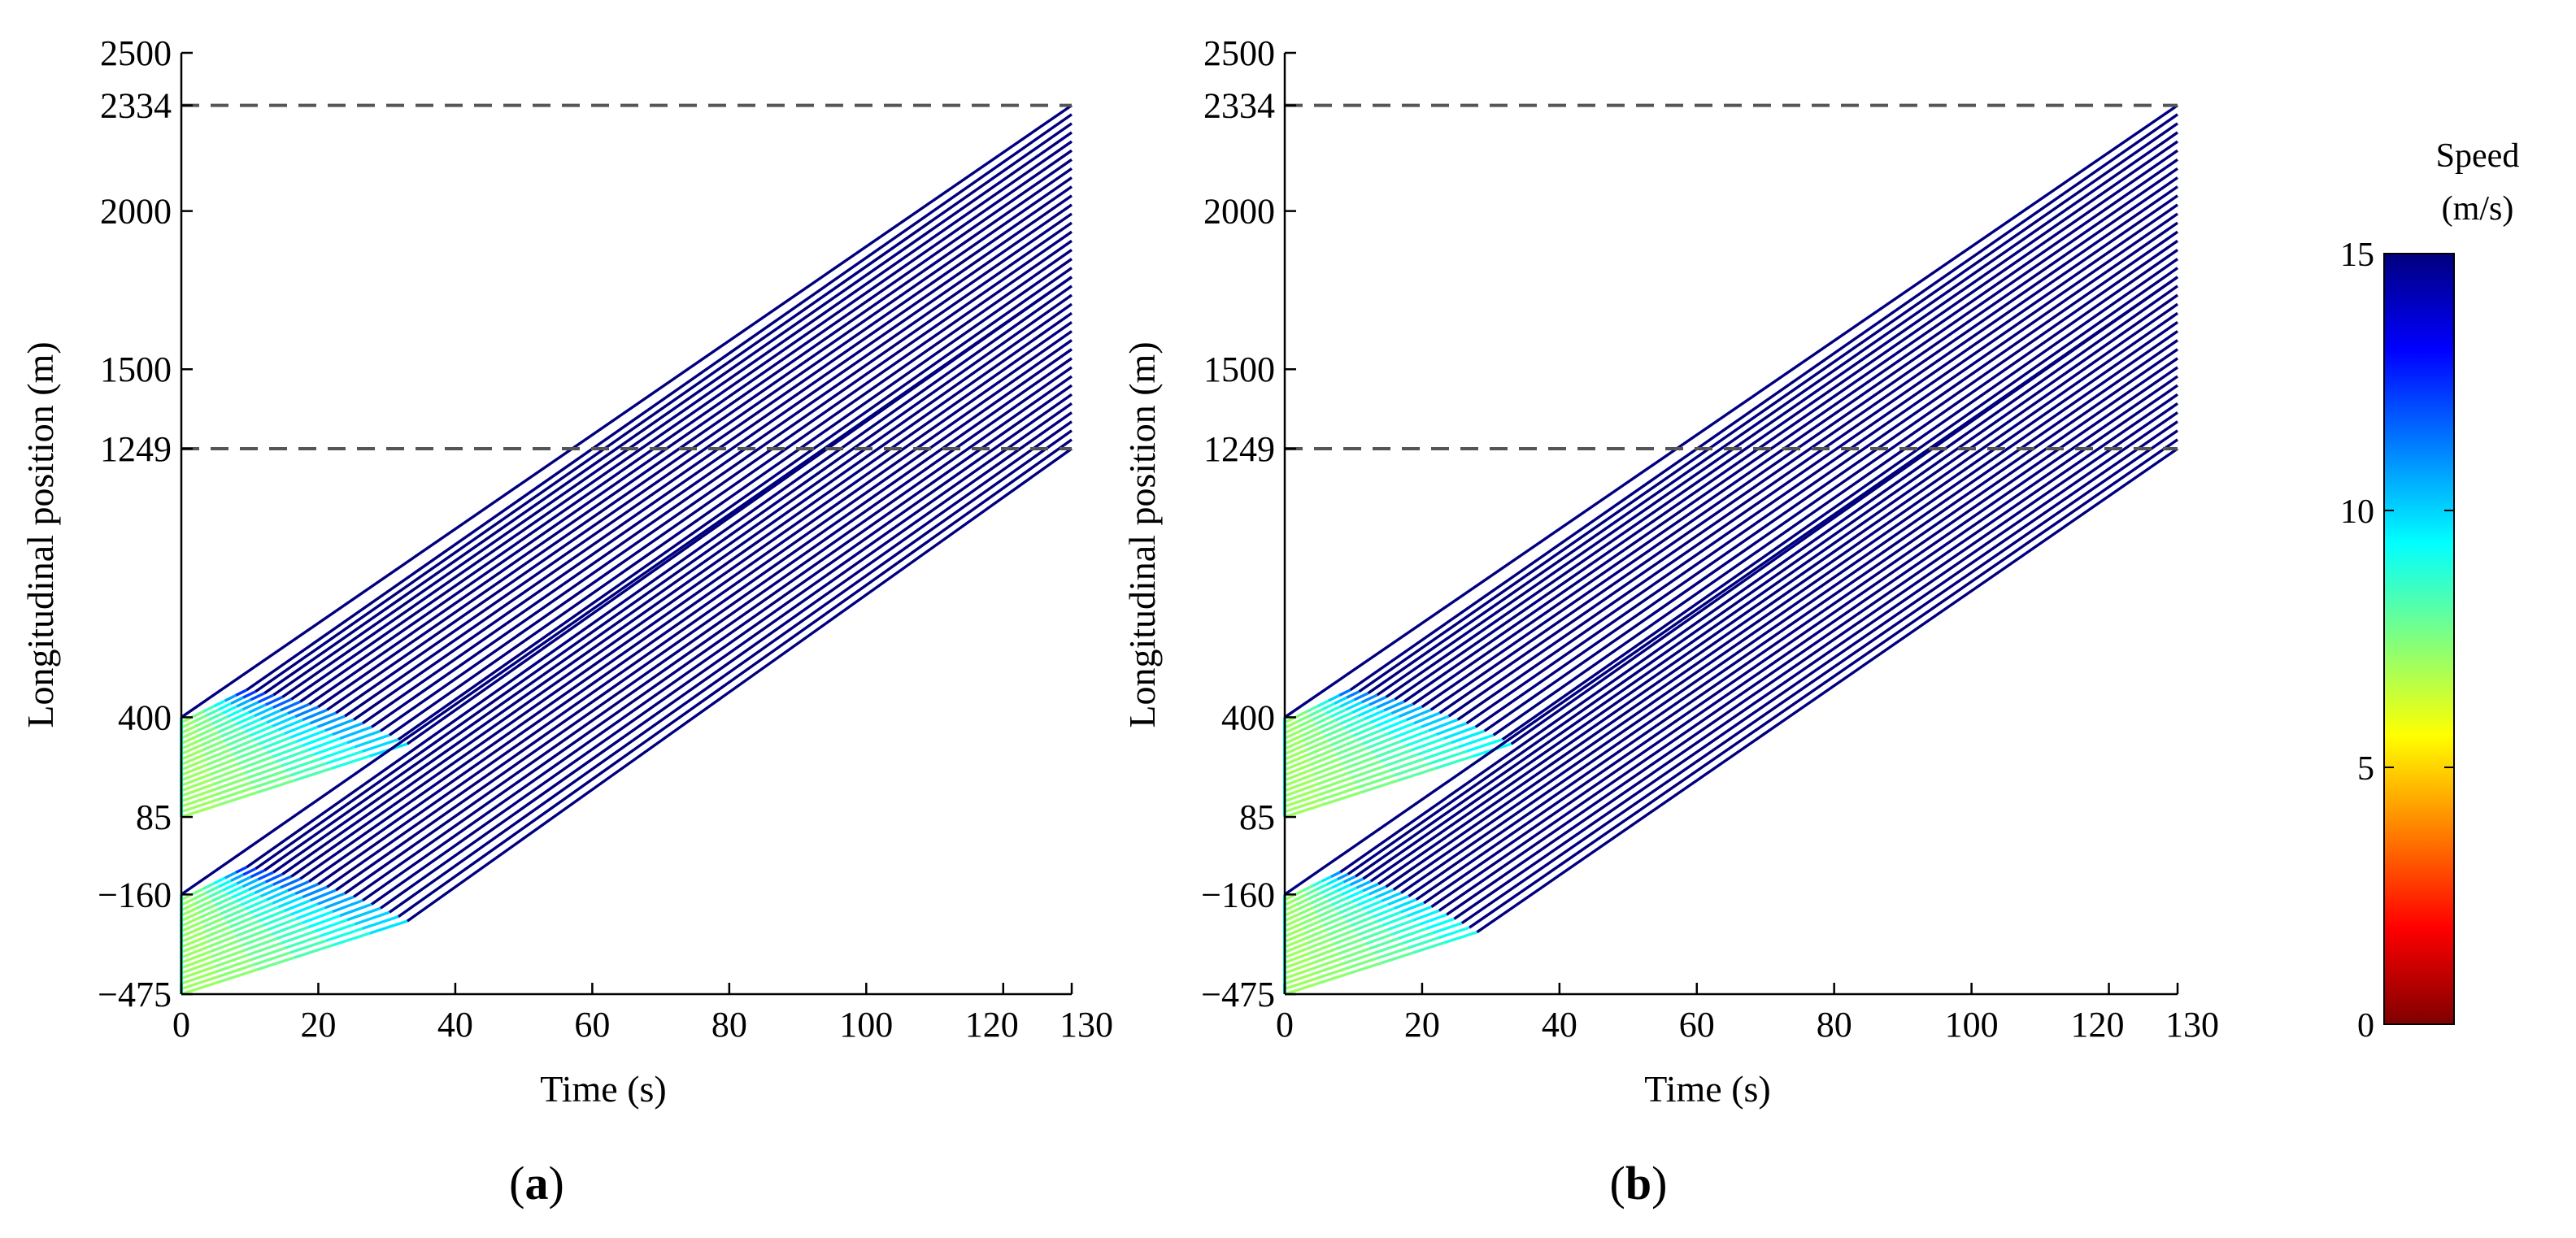  Describe the element at coordinates (1238, 894) in the screenshot. I see `y-tick-label: −160` at that location.